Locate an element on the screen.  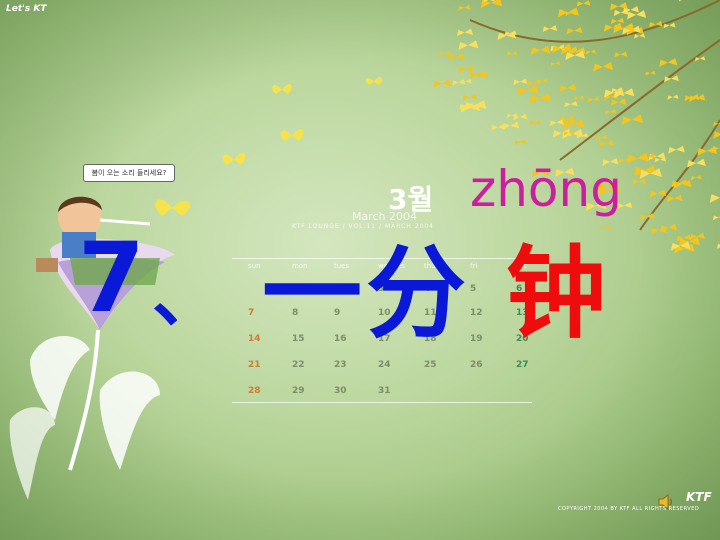
calendar-day: 25 is located at coordinates (430, 365).